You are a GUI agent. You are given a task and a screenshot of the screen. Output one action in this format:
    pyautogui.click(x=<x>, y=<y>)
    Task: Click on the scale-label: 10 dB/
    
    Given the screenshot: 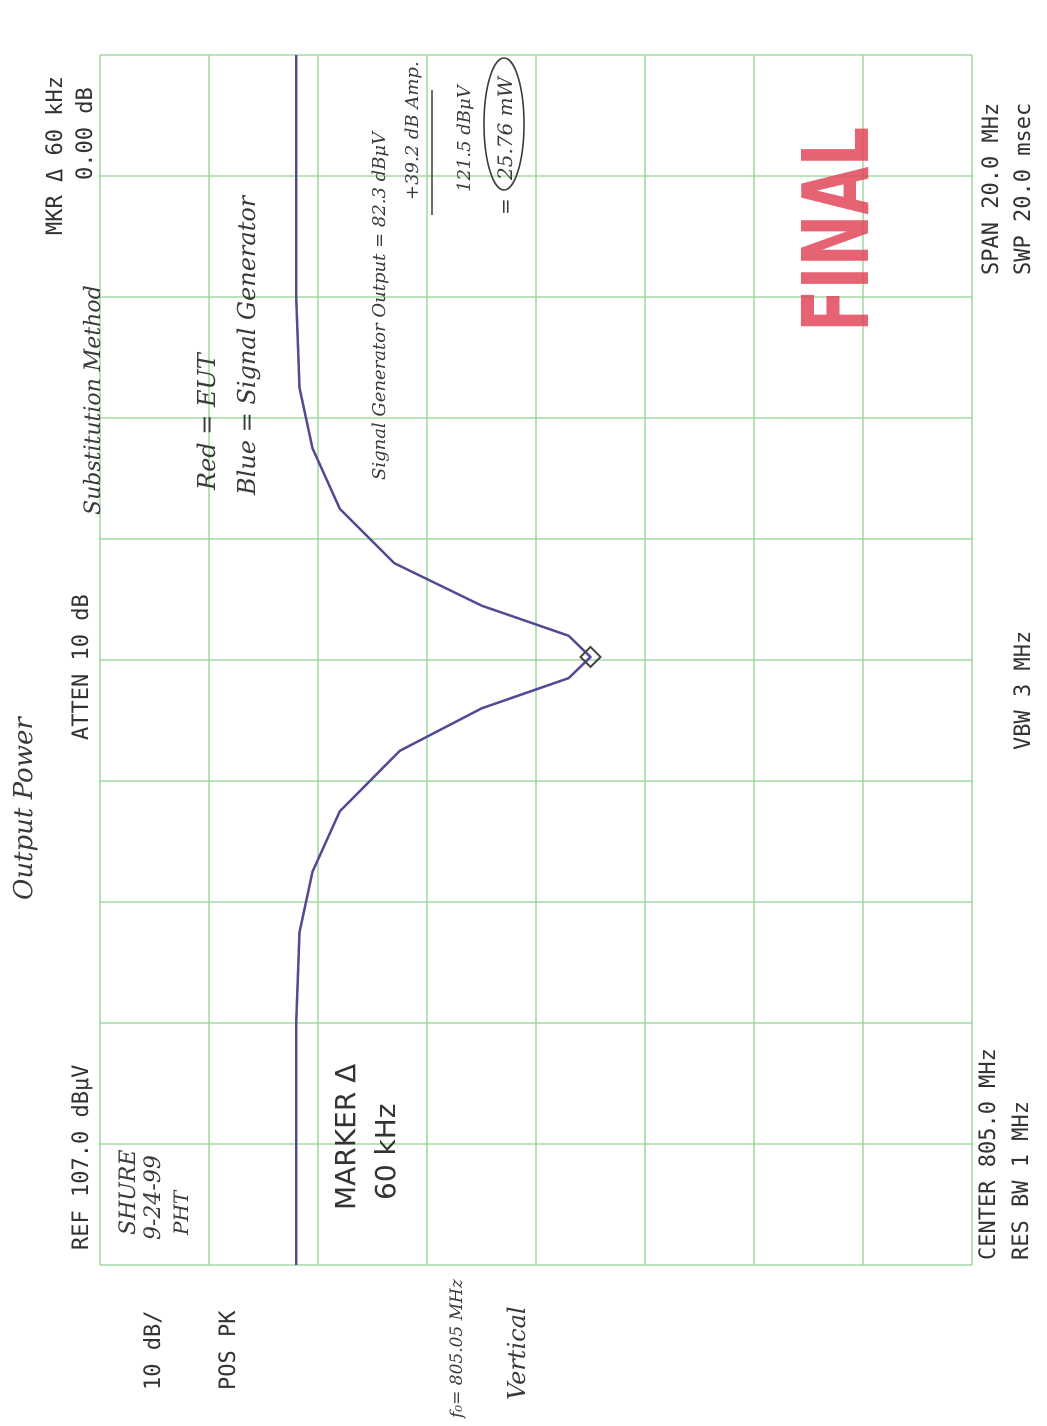 What is the action you would take?
    pyautogui.click(x=153, y=1350)
    